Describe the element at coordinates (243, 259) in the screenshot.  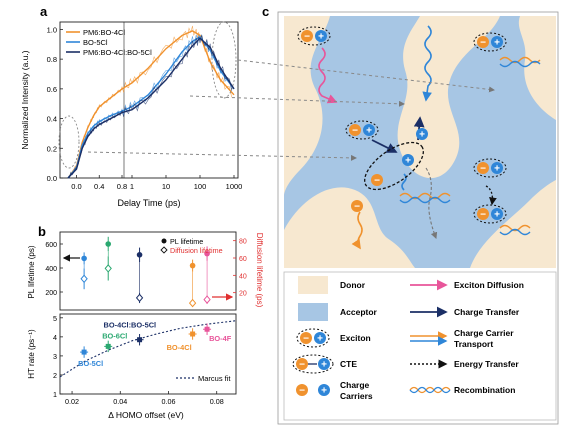
I see `y-right-tick-label: 60` at that location.